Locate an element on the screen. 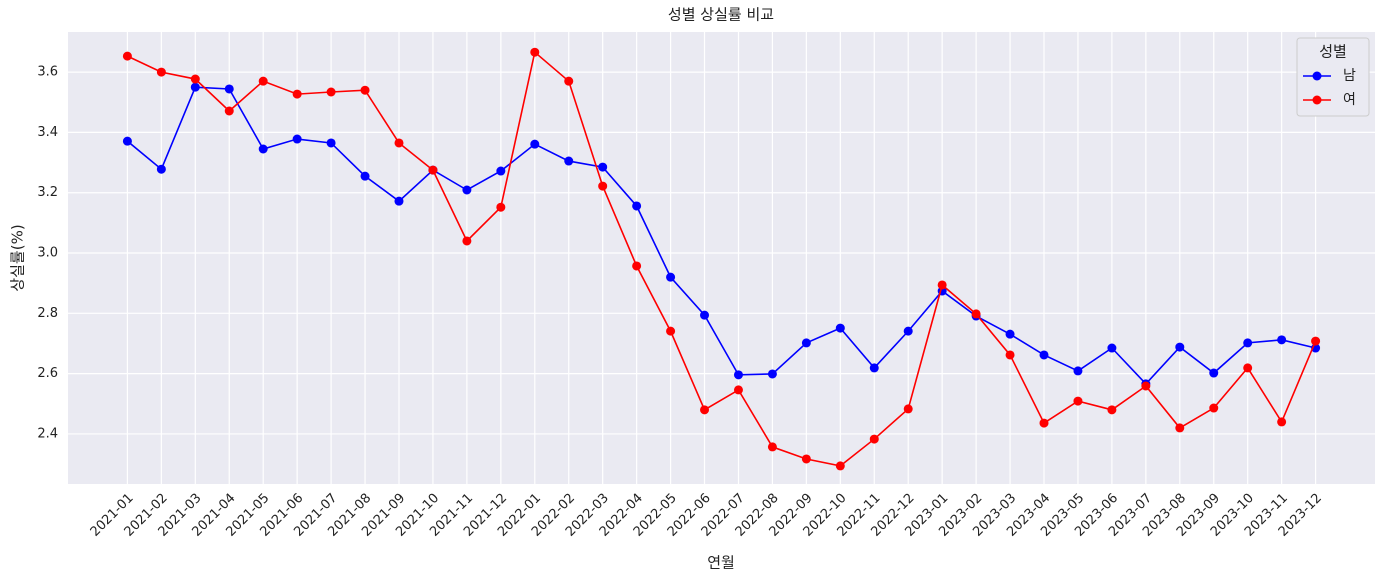  legend-label: 여 is located at coordinates (1349, 100).